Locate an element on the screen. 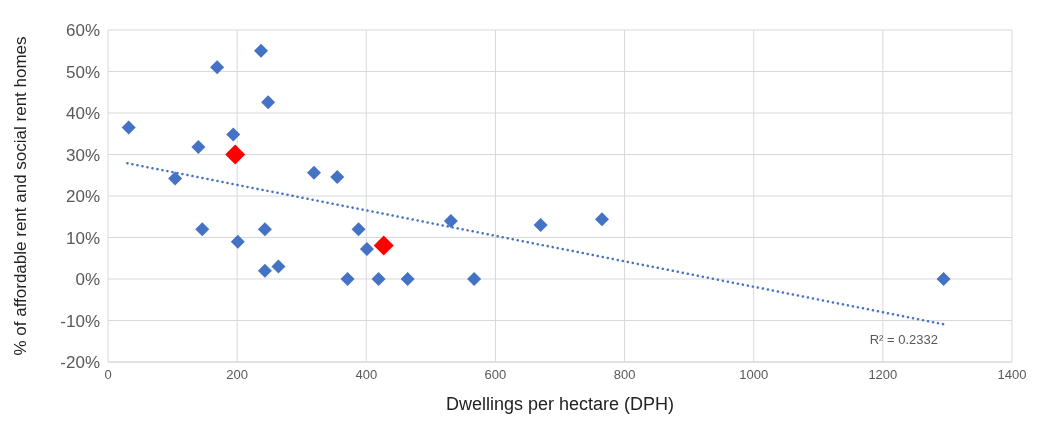  y-axis-title: % of affordable rent and social rent homes is located at coordinates (21, 196).